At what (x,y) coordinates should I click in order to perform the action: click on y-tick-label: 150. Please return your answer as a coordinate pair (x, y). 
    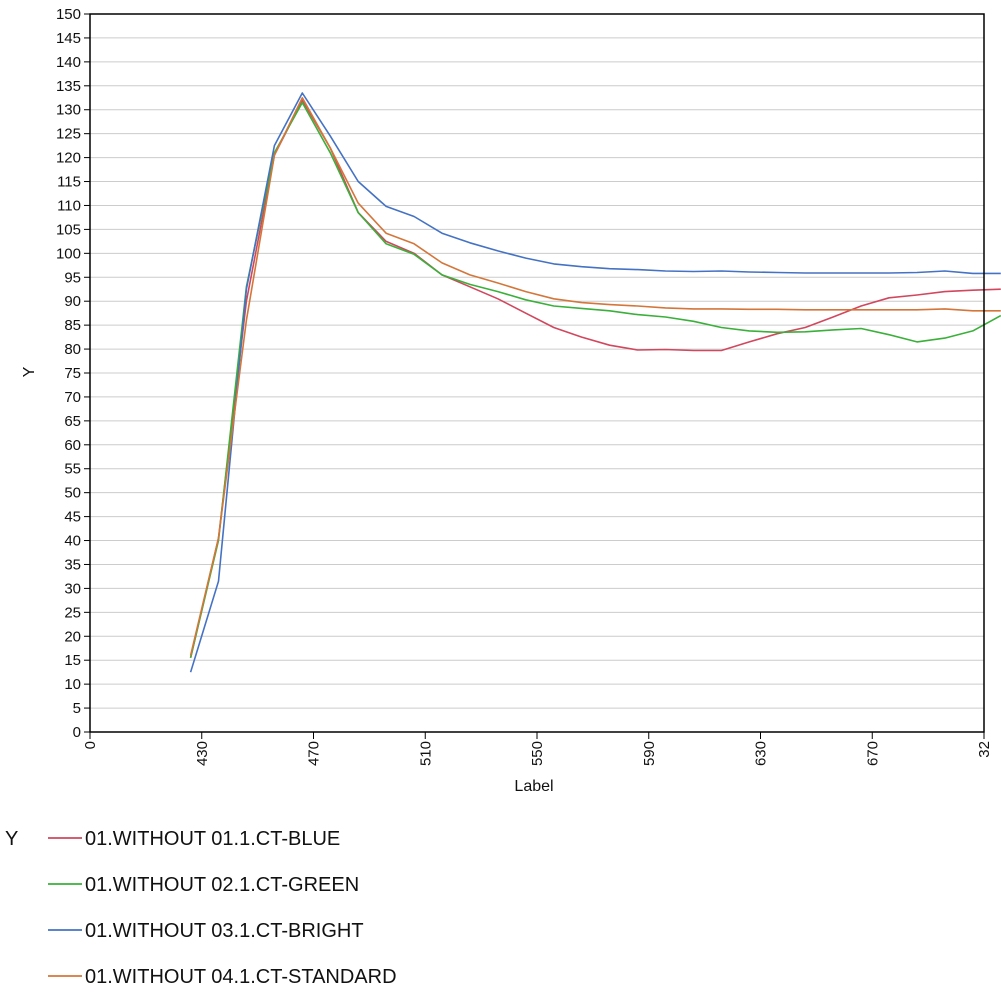
    Looking at the image, I should click on (68, 14).